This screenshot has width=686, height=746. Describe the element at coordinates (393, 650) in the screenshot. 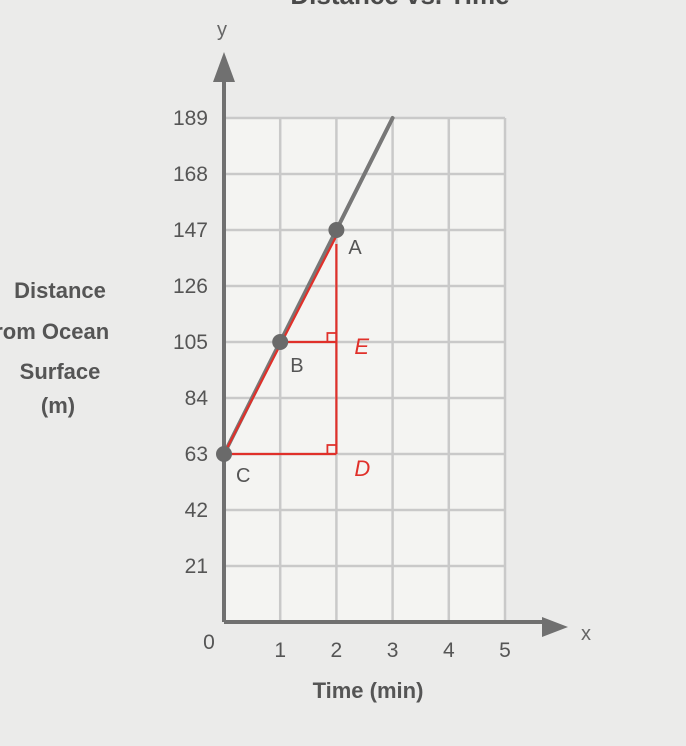

I see `x-tick-label-3: 3` at that location.